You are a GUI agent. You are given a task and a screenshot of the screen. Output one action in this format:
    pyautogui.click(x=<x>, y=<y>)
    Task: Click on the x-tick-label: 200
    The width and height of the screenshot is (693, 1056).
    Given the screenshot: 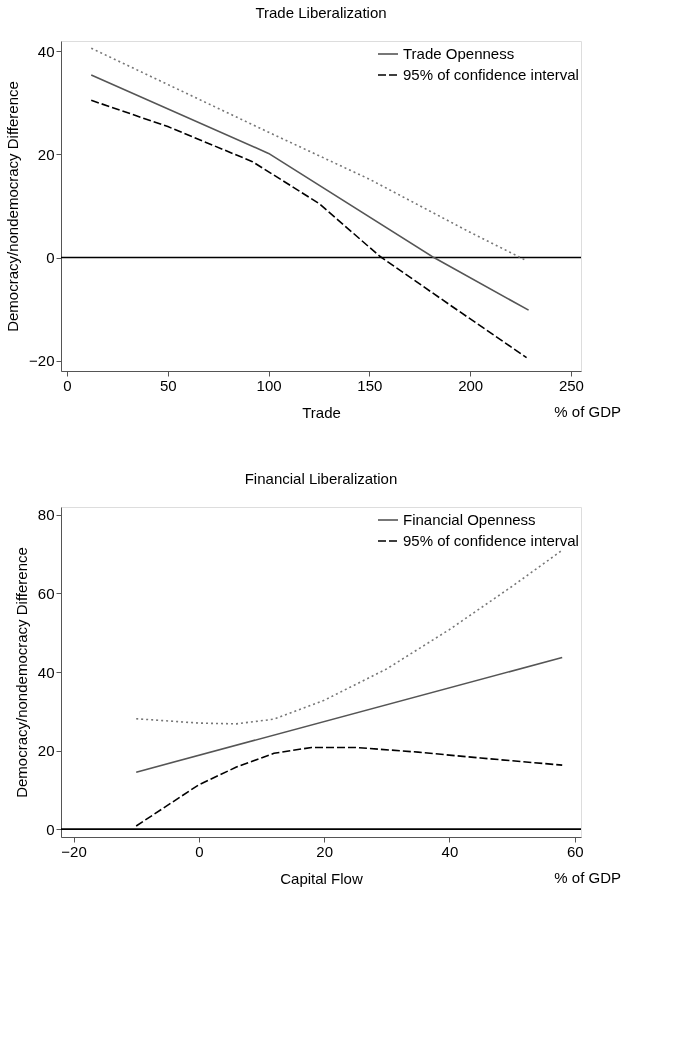 What is the action you would take?
    pyautogui.click(x=471, y=385)
    